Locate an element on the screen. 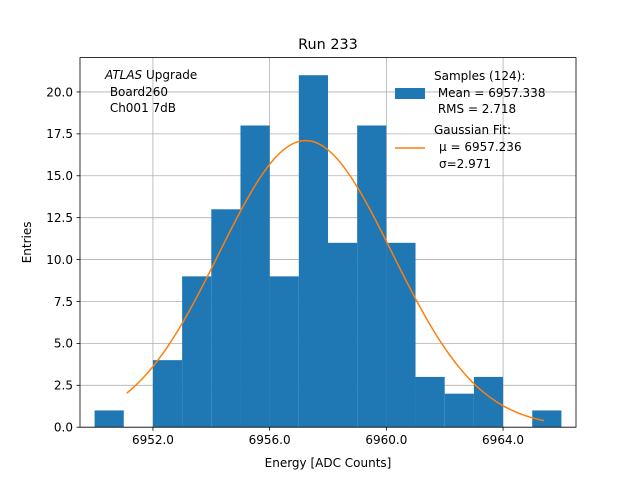 The height and width of the screenshot is (480, 640). y-axis-ticks: 0.0 2.5 5.0 7.5 10.0 12.5 15.0 17.5 20.0 is located at coordinates (63, 260).